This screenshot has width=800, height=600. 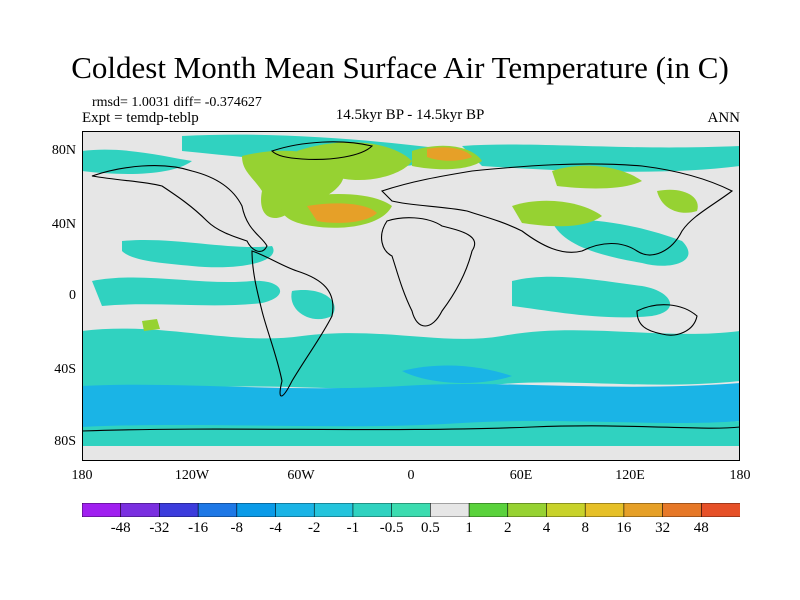 I want to click on colorbar-label: 32, so click(x=663, y=528).